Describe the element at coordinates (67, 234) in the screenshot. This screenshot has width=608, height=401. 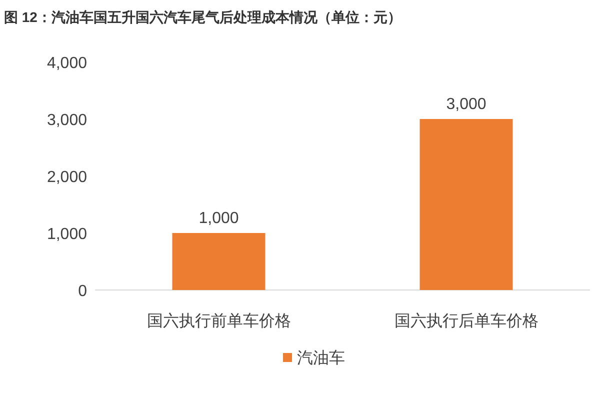
I see `y-tick-label: 1,000` at that location.